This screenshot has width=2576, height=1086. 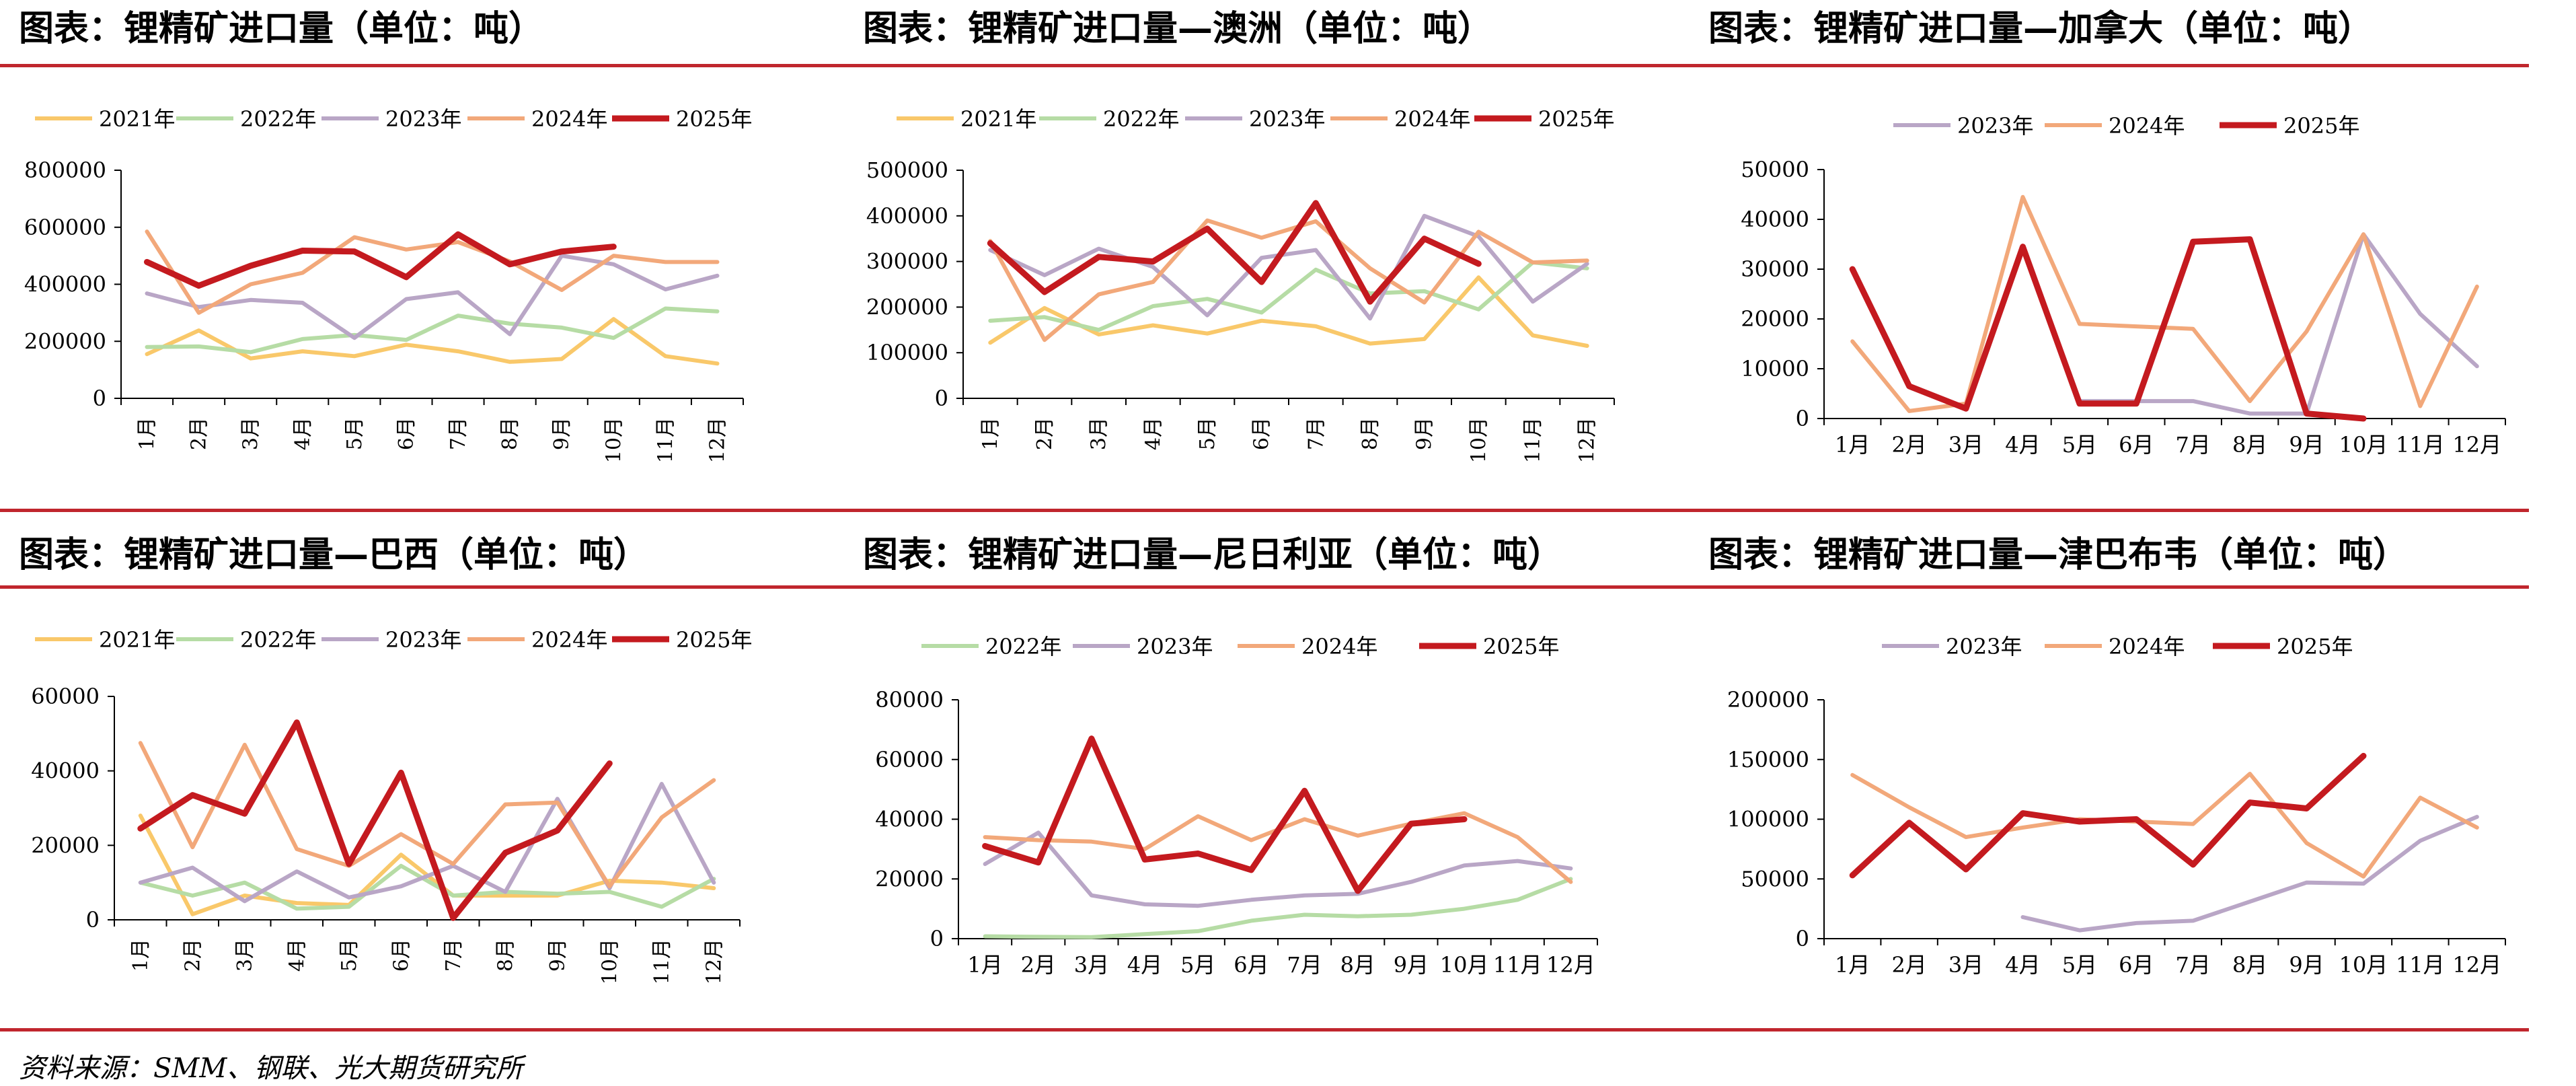 I want to click on chart-title-nigeria: 图表：锂精矿进口量—尼日利亚（单位：吨）, so click(x=1213, y=555).